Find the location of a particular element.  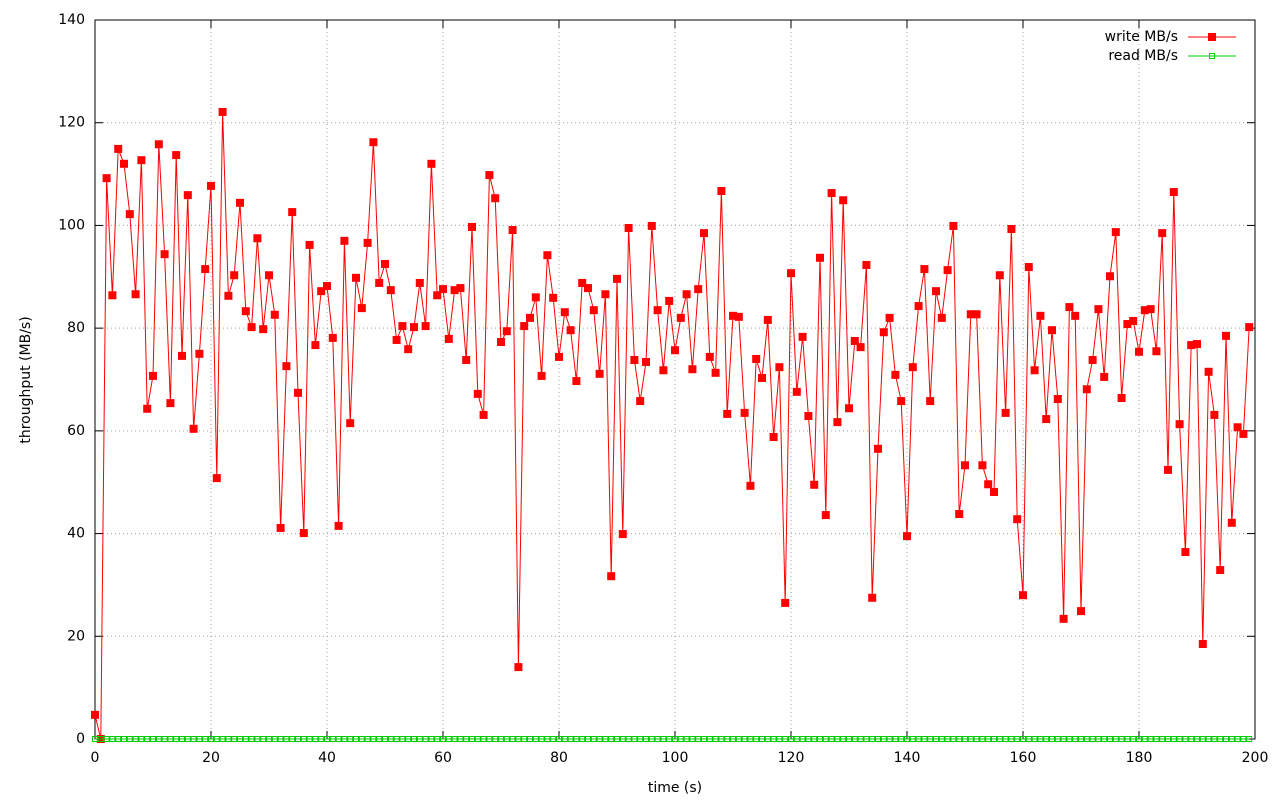

x-axis-label: time (s) is located at coordinates (675, 788).